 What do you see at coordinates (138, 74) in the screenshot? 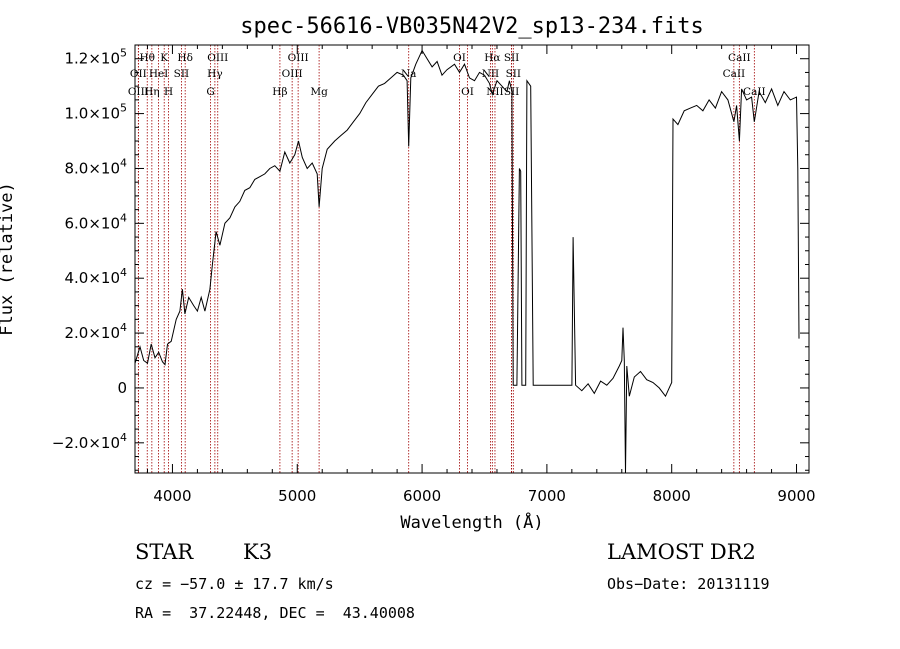
I see `spectral-line-label: OII` at bounding box center [138, 74].